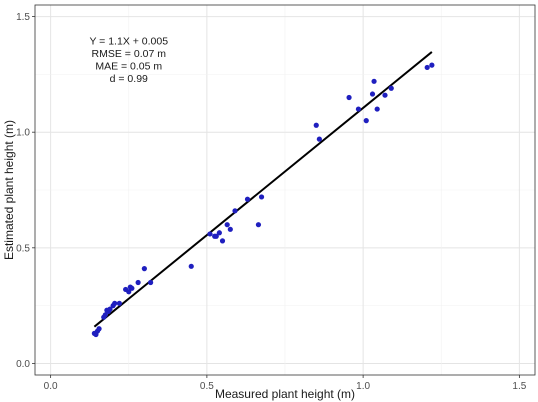  What do you see at coordinates (23, 133) in the screenshot?
I see `y-tick-label: 1.0` at bounding box center [23, 133].